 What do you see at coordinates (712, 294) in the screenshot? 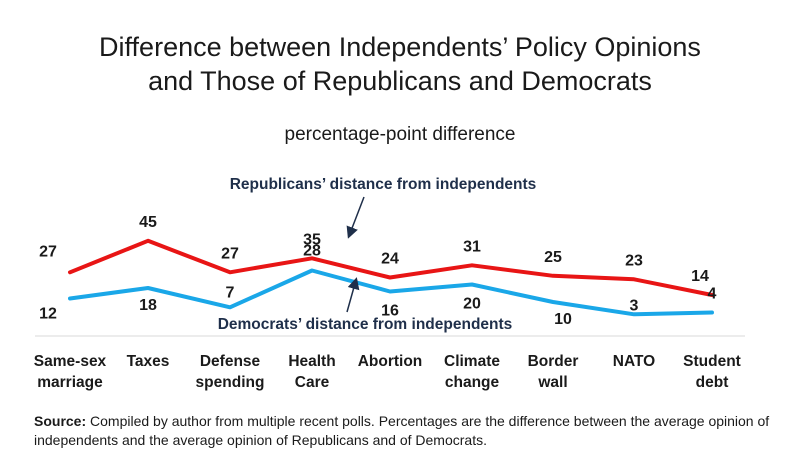
I see `data-label-democrats-8: 4` at bounding box center [712, 294].